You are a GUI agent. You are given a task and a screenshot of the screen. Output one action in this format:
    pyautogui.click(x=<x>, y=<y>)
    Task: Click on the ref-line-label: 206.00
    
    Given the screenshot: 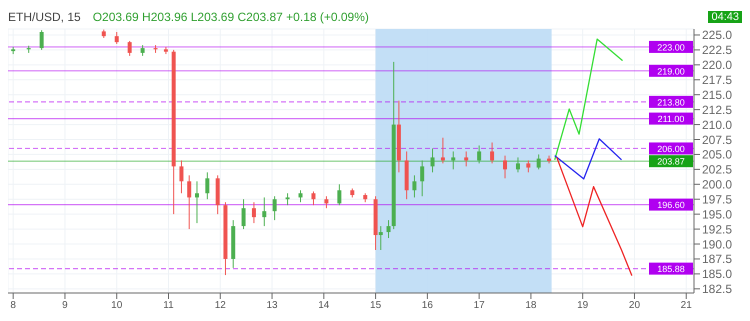 What is the action you would take?
    pyautogui.click(x=671, y=149)
    